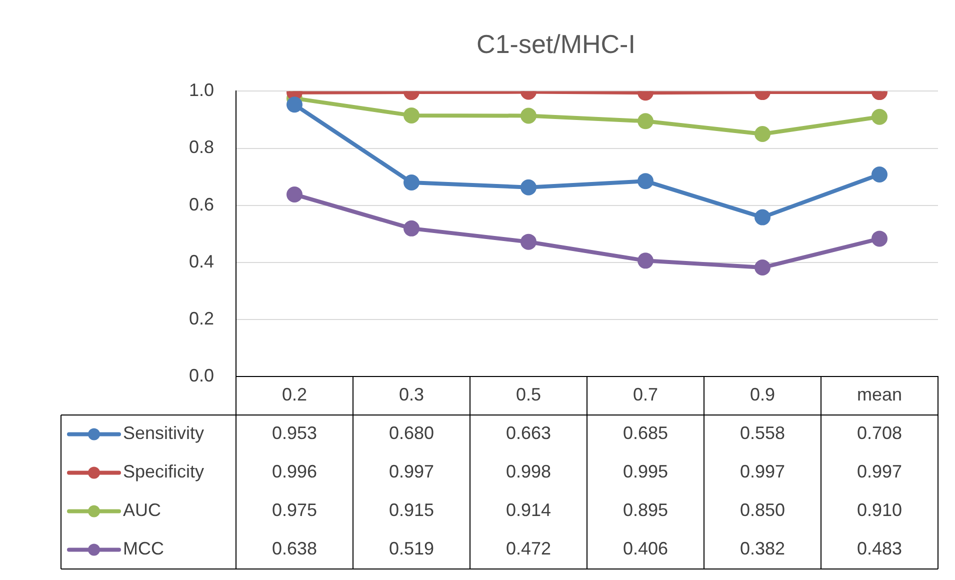  What do you see at coordinates (879, 510) in the screenshot?
I see `data-label: 0.910` at bounding box center [879, 510].